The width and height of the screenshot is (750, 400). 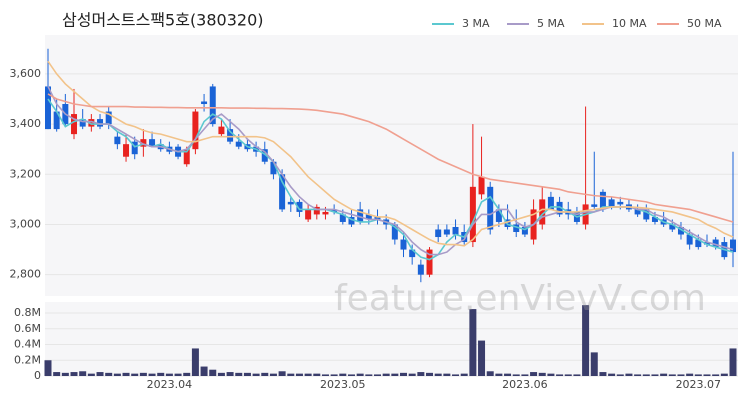 I want to click on x-tick-label: 2023.06, so click(x=525, y=384).